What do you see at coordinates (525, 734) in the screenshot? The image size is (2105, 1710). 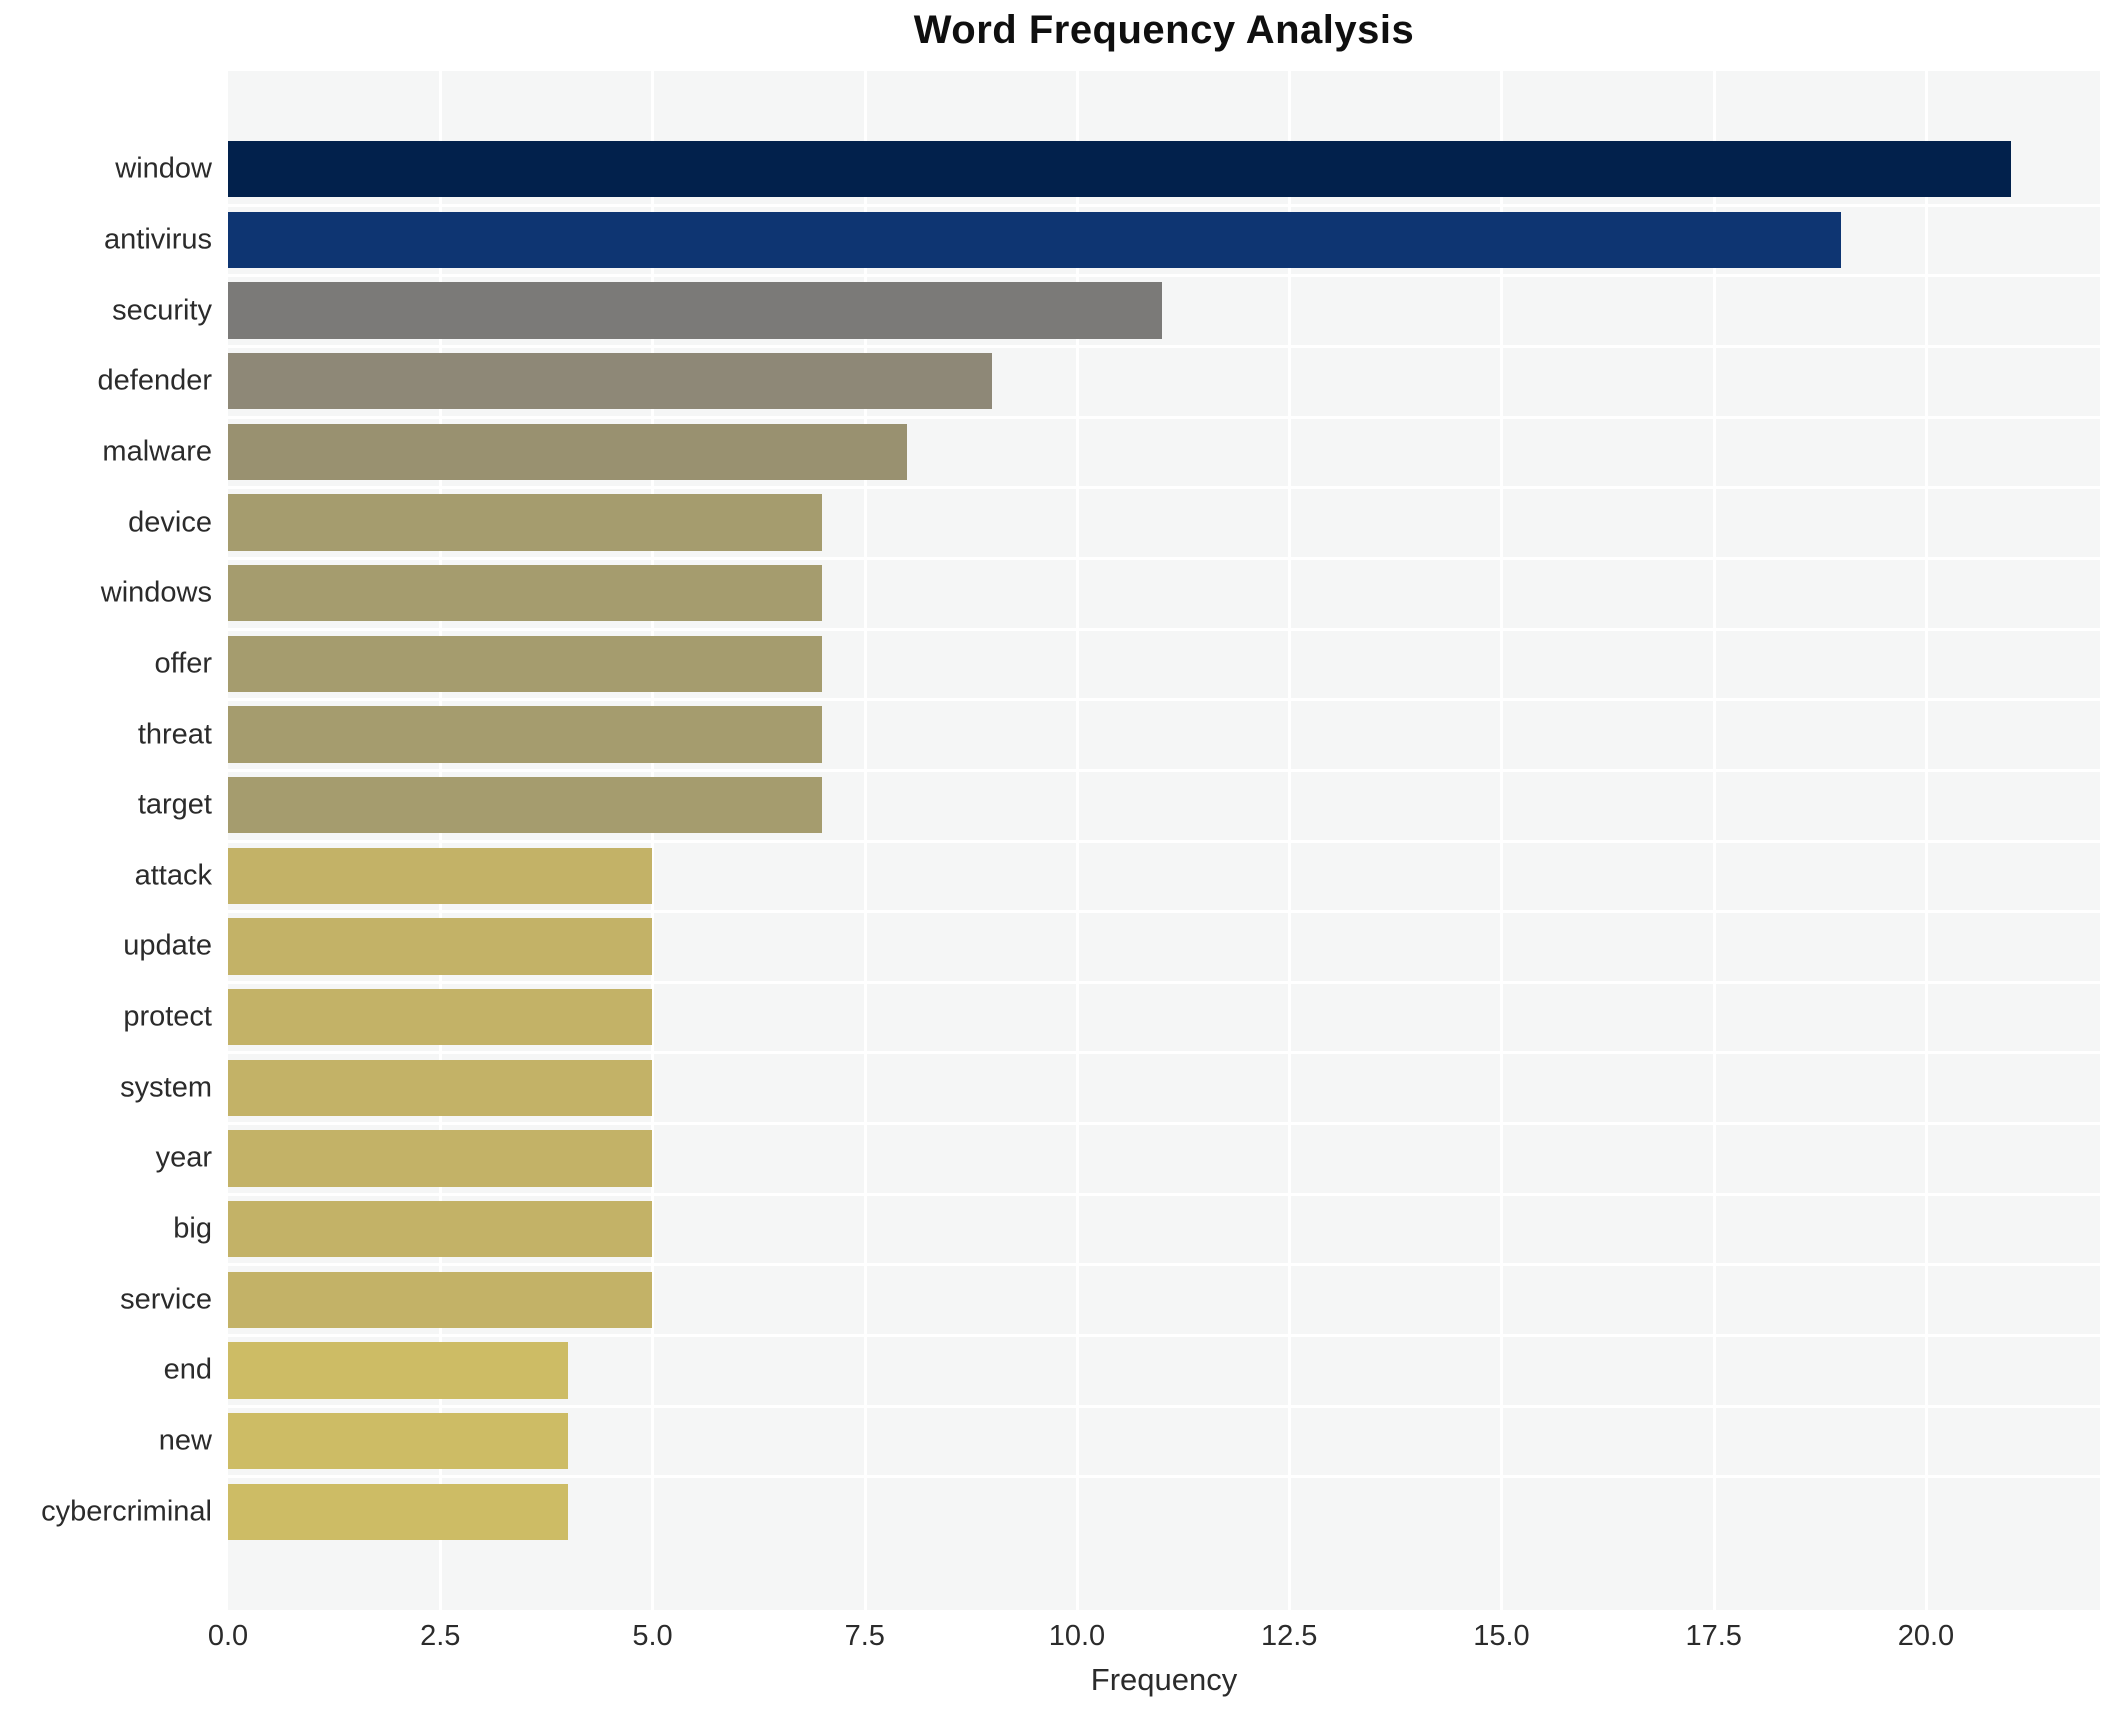 I see `bar-threat` at bounding box center [525, 734].